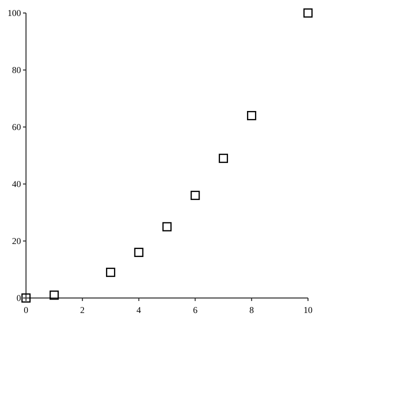  What do you see at coordinates (251, 310) in the screenshot?
I see `x-tick-label: 8` at bounding box center [251, 310].